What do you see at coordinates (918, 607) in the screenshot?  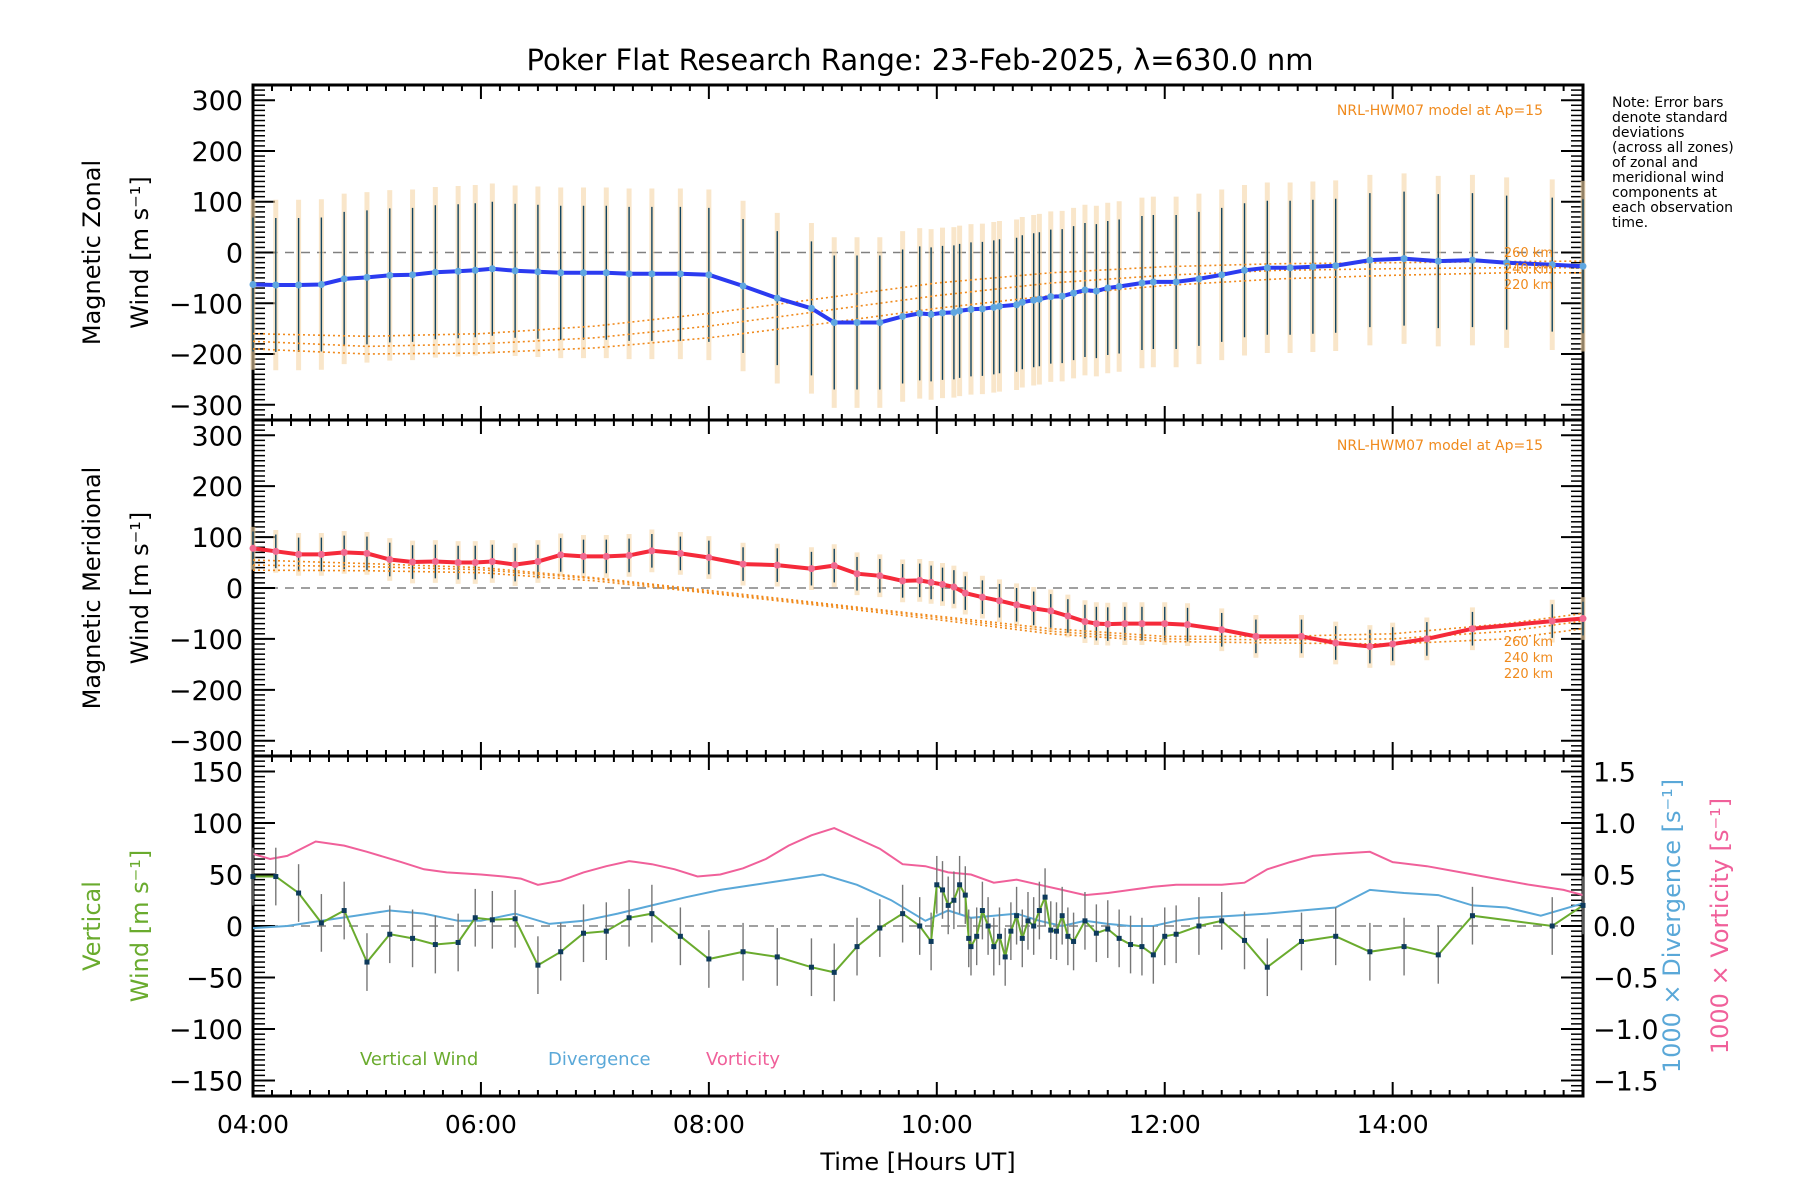 I see `model-line-hwm07-220-km` at bounding box center [918, 607].